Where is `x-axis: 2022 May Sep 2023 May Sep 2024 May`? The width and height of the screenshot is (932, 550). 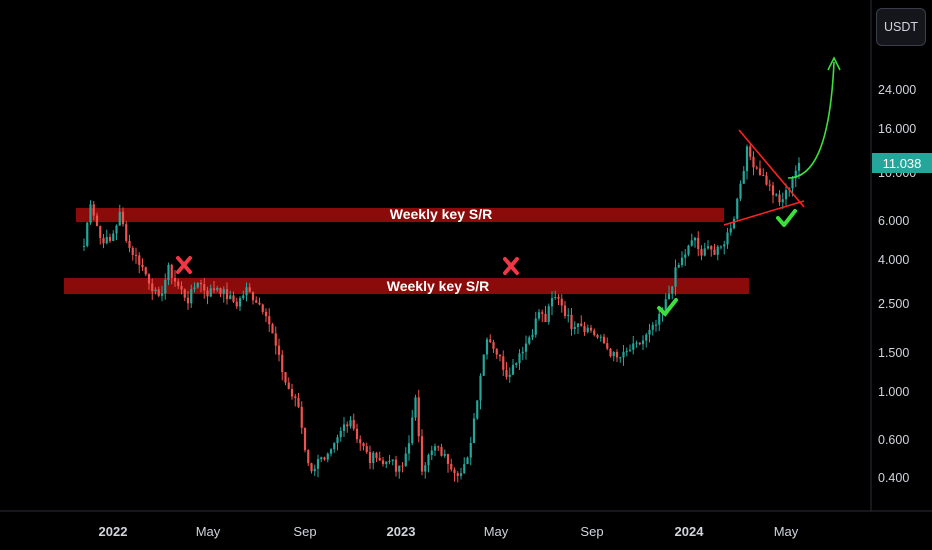 x-axis: 2022 May Sep 2023 May Sep 2024 May is located at coordinates (449, 531).